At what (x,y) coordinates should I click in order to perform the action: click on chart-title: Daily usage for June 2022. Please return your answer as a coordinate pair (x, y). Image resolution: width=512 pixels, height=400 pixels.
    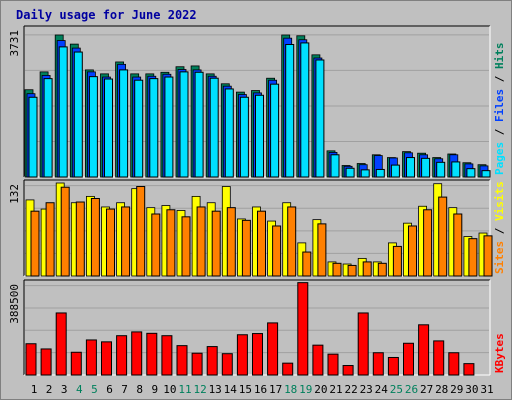
    Looking at the image, I should click on (106, 15).